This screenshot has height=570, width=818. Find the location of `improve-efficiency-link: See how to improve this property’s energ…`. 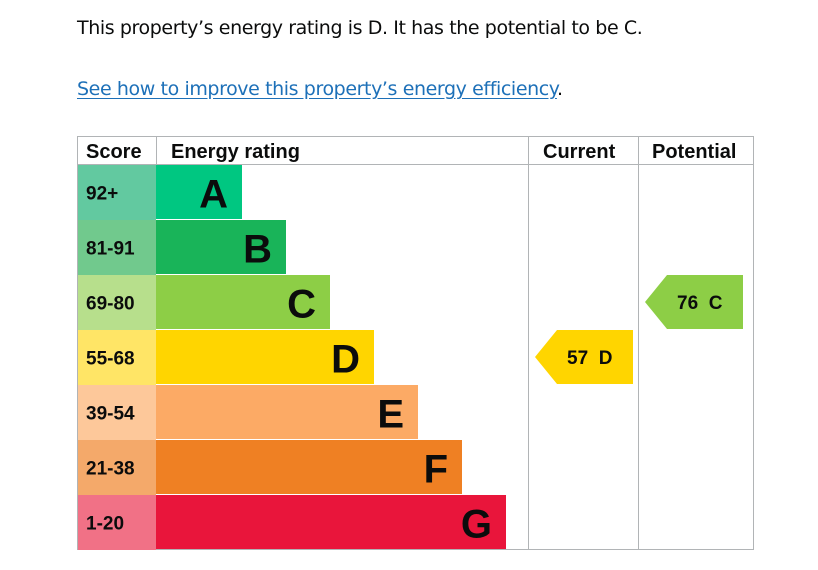

improve-efficiency-link: See how to improve this property’s energ… is located at coordinates (317, 89).